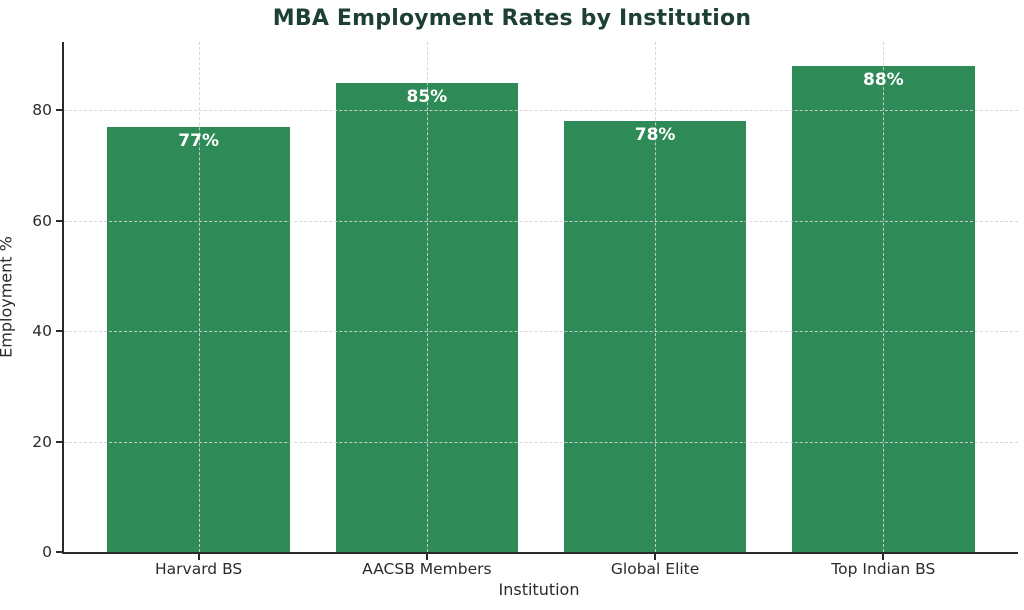 This screenshot has height=610, width=1024. What do you see at coordinates (8, 297) in the screenshot?
I see `y-axis-label: Employment %` at bounding box center [8, 297].